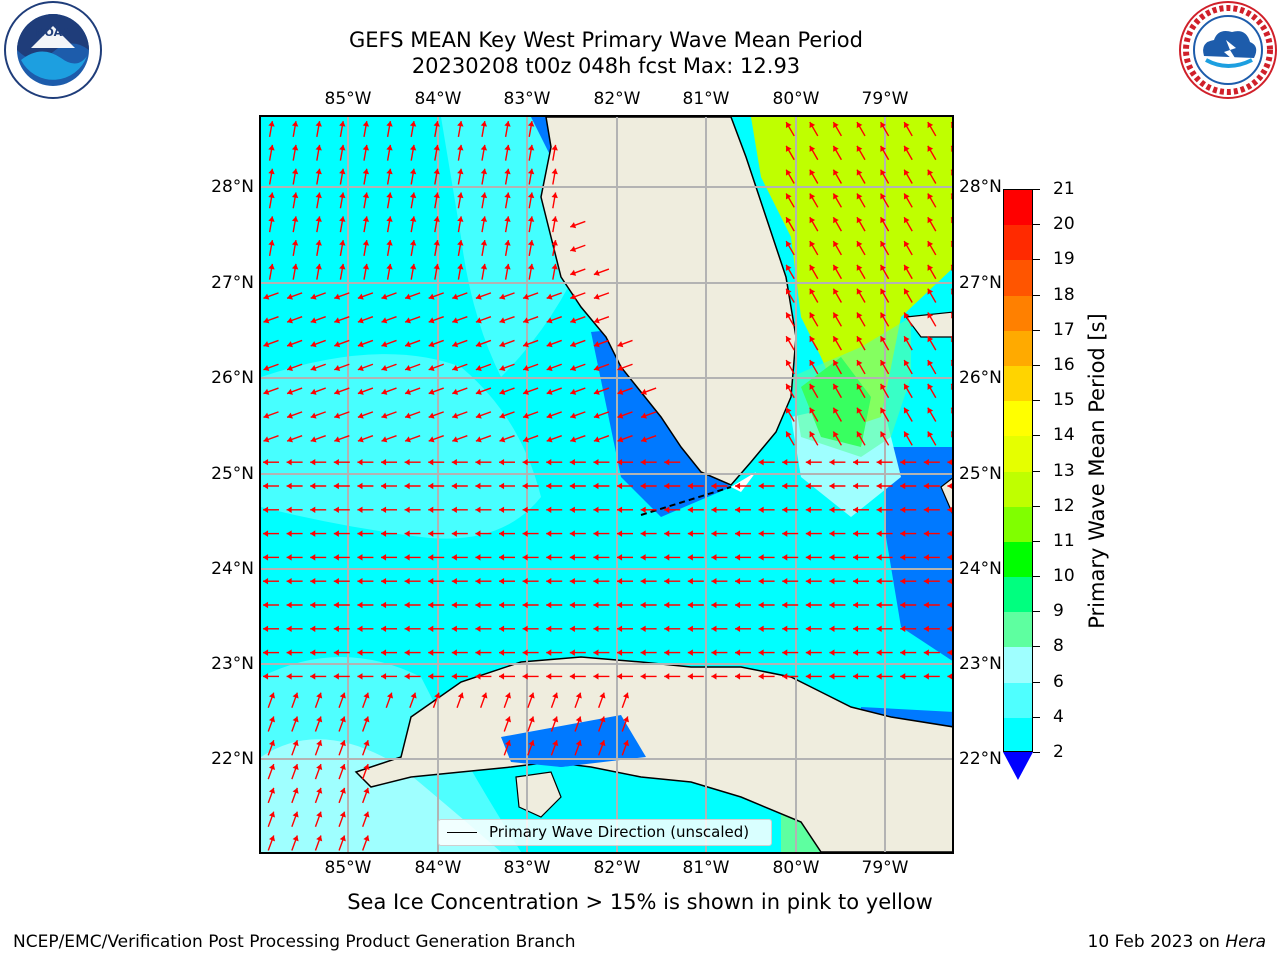 The image size is (1280, 960). Describe the element at coordinates (1036, 225) in the screenshot. I see `colorbar-tick` at that location.